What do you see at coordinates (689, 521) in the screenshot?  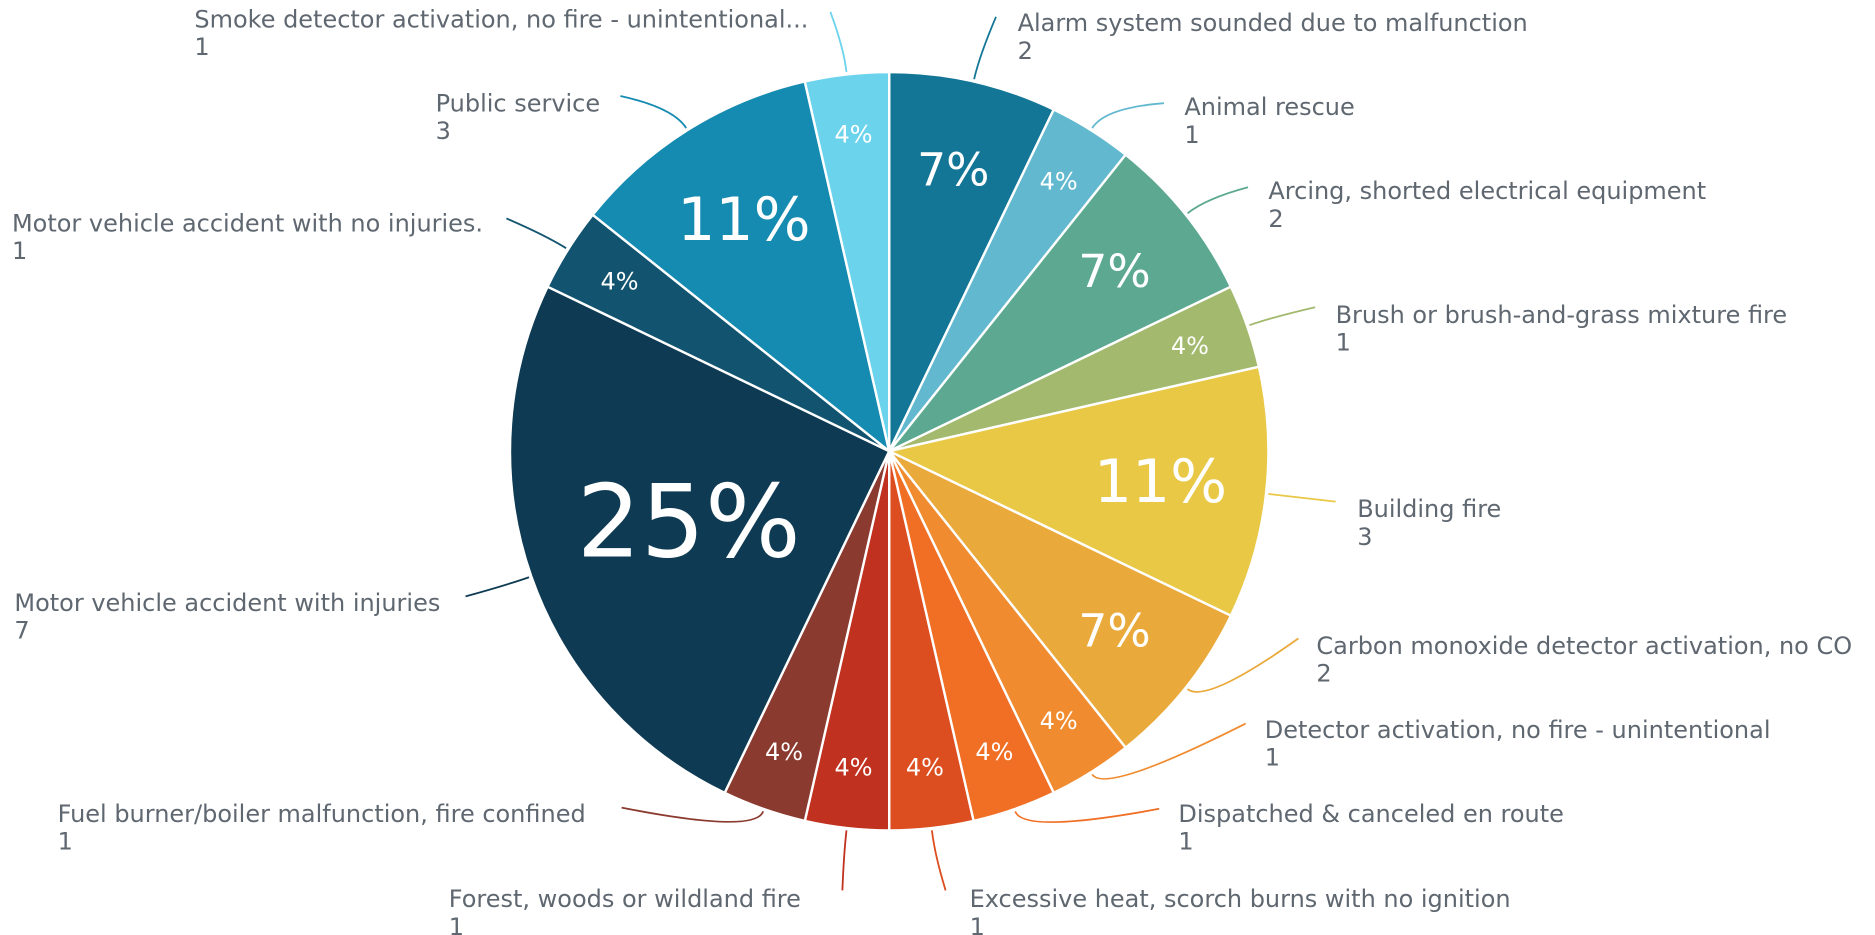 I see `percent-label: 25%` at bounding box center [689, 521].